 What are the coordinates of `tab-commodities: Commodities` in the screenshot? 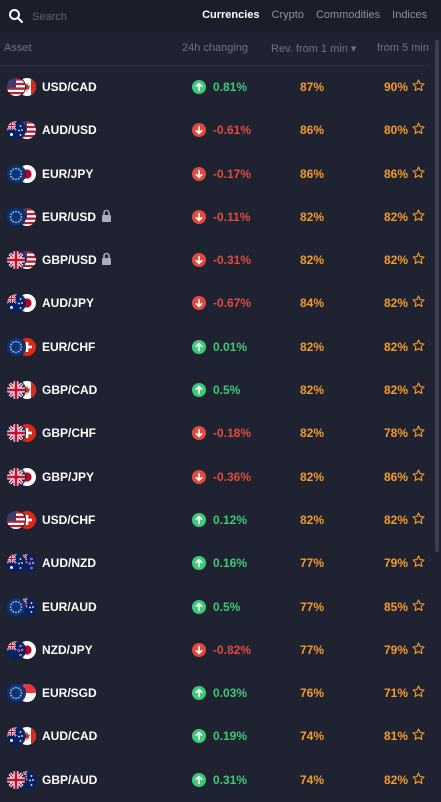 It's located at (348, 15).